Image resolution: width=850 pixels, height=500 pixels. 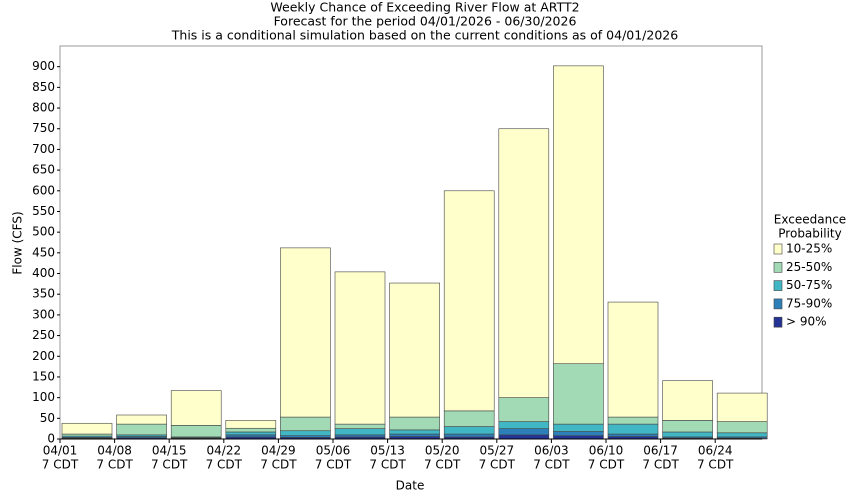 I want to click on y-tick-label: 400, so click(x=43, y=273).